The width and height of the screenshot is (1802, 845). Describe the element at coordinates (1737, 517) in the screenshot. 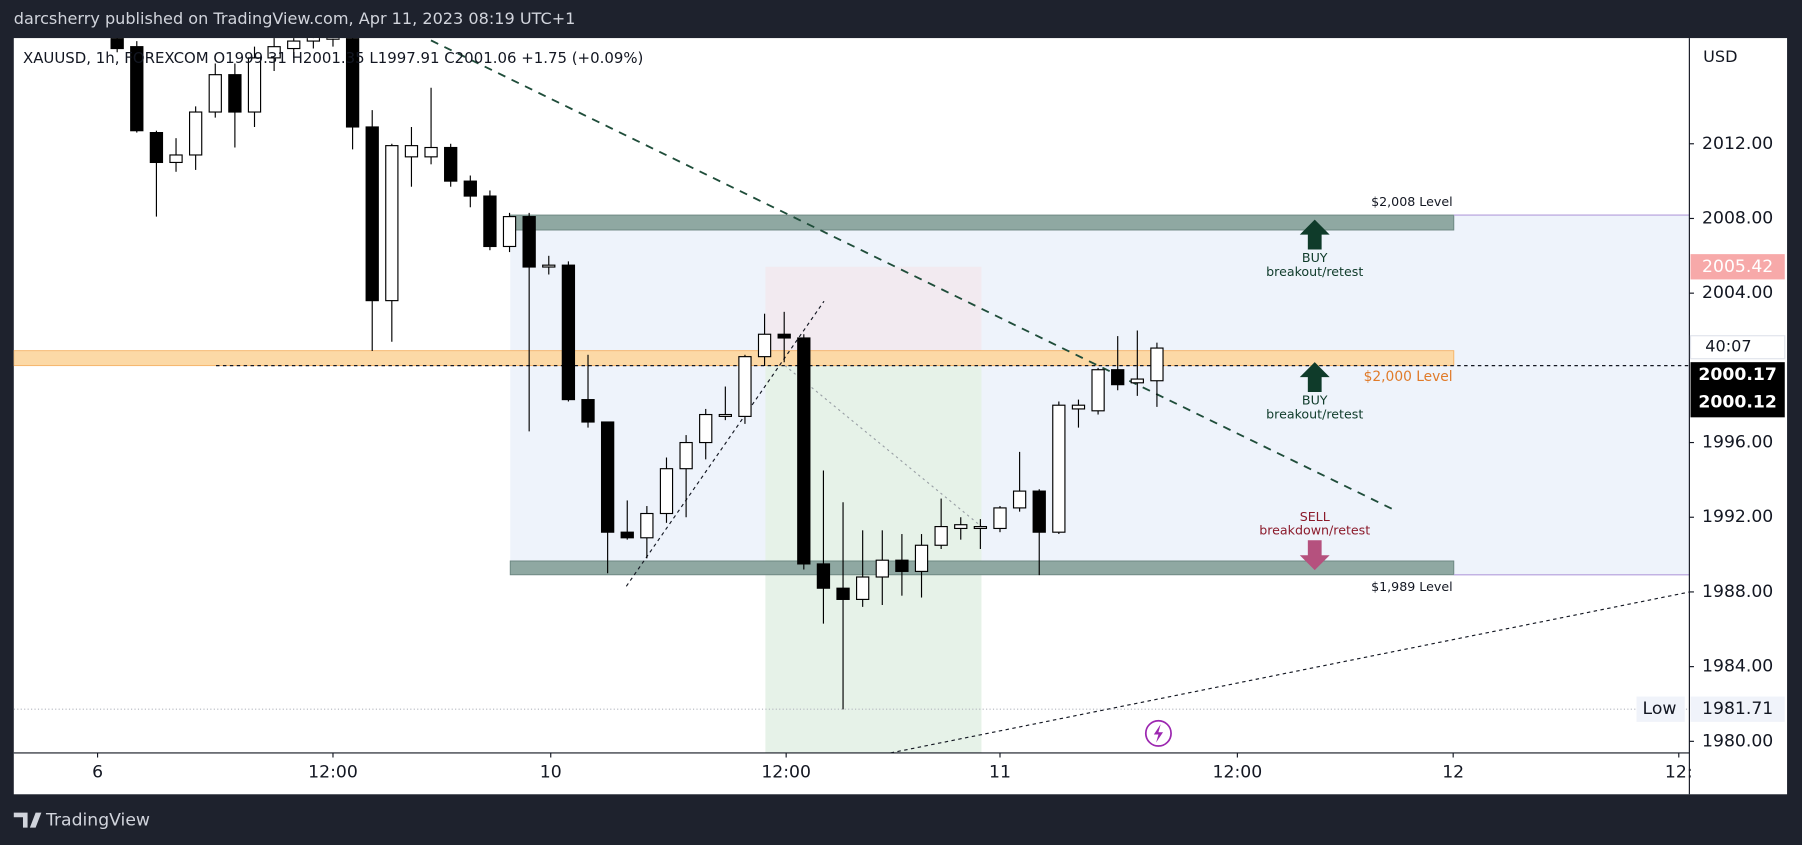

I see `y-tick-label: 1992.00` at that location.